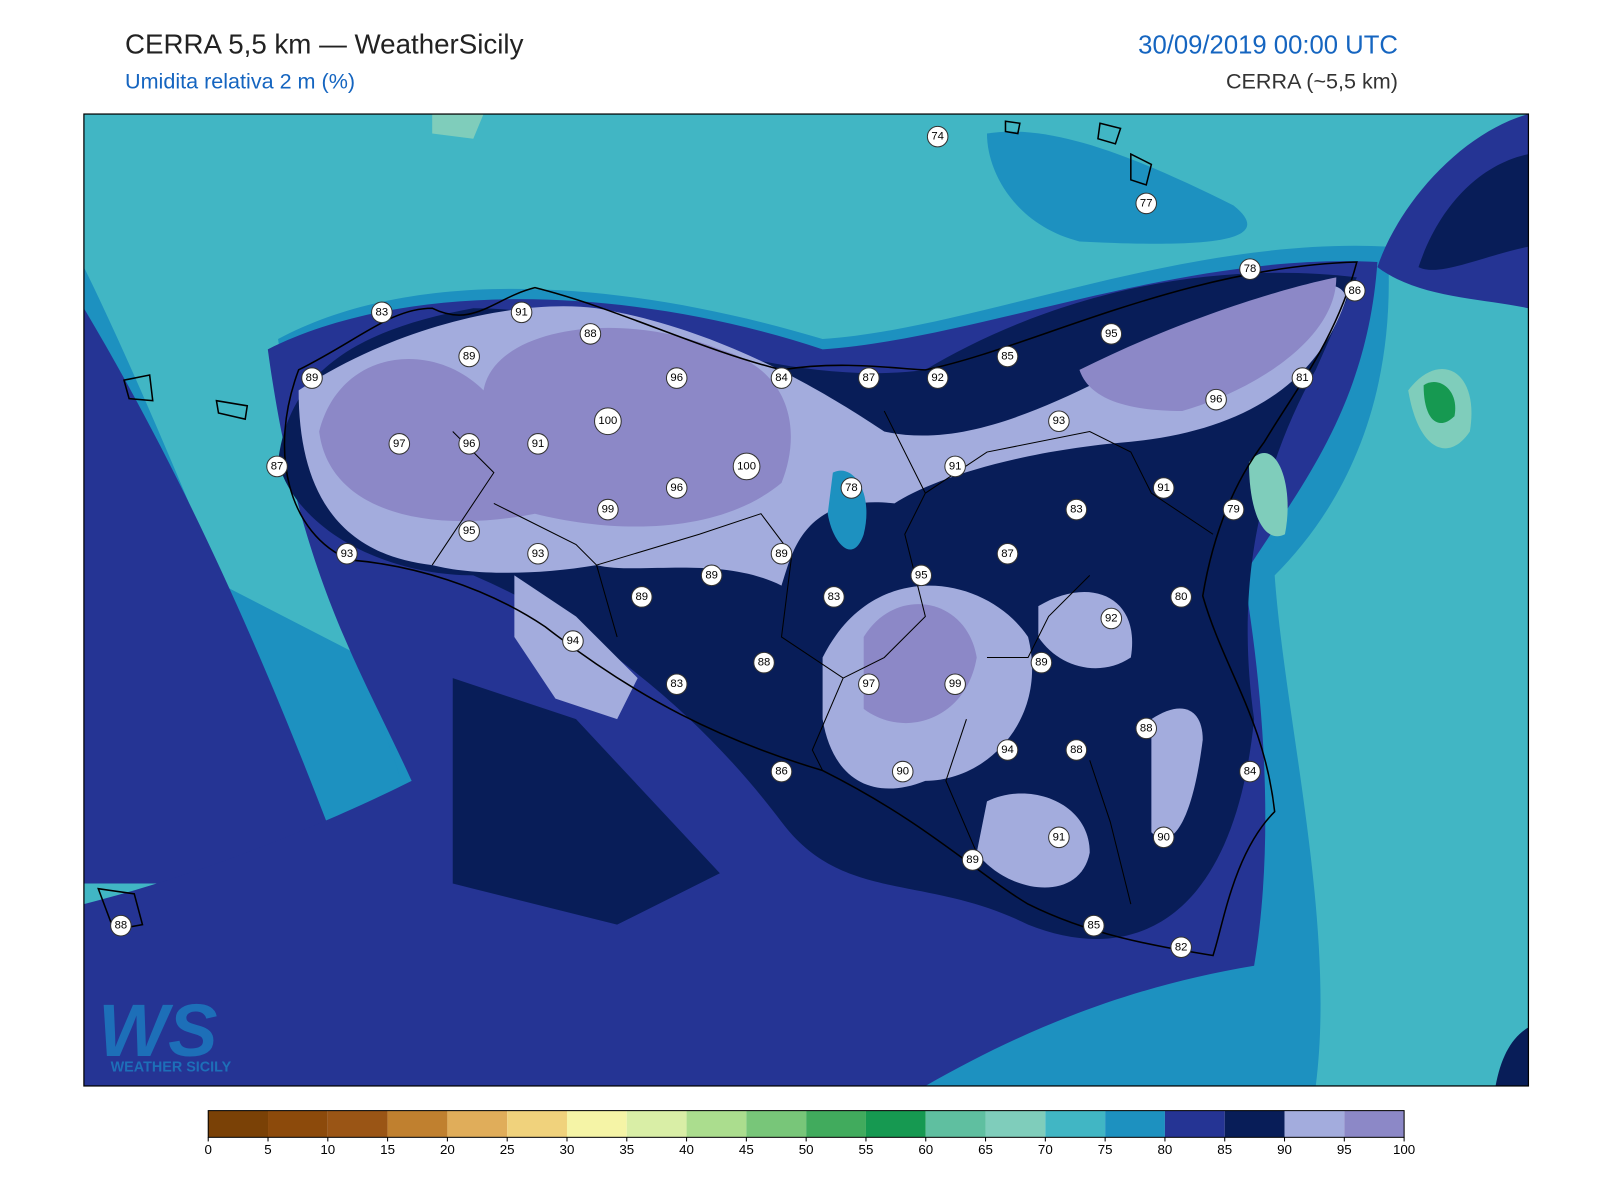  I want to click on station: 88, so click(1146, 728).